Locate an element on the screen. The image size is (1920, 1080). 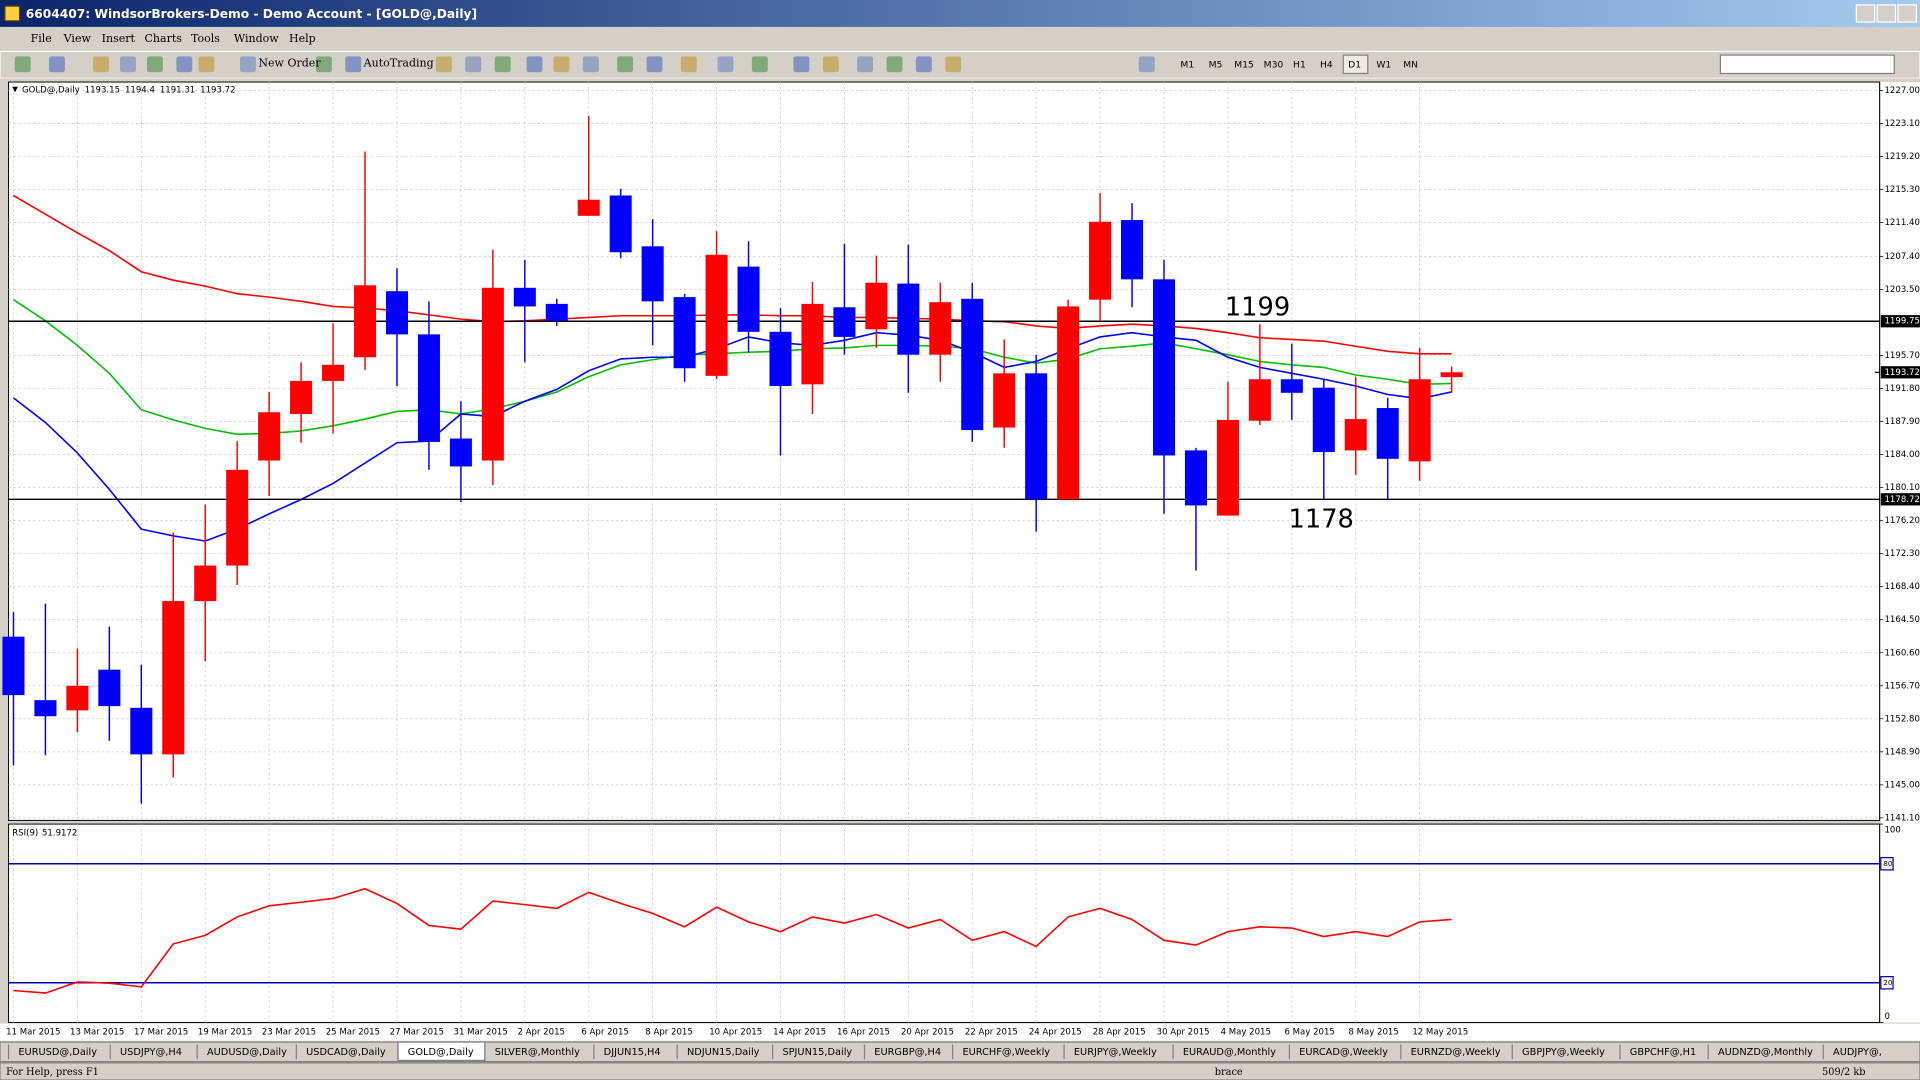
x-tick-label: 16 Apr 2015 is located at coordinates (863, 1033).